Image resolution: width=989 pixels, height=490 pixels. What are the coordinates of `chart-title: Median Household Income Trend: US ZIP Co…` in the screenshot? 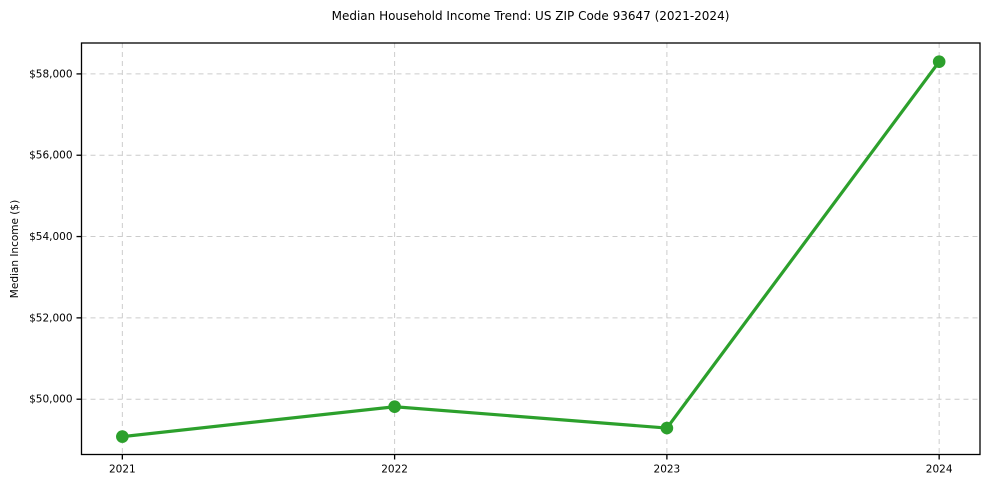 It's located at (530, 16).